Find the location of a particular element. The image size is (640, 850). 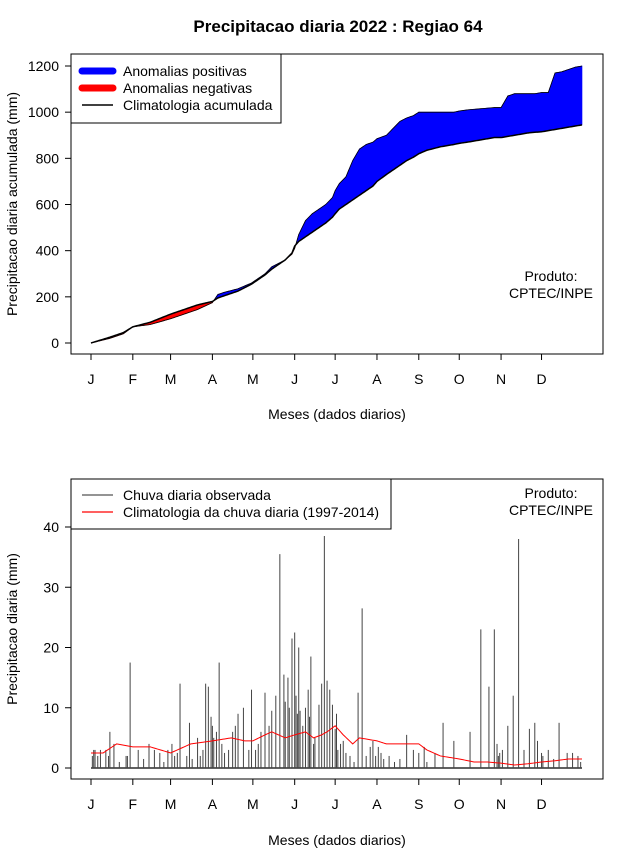

y-tick-label: 600 is located at coordinates (48, 205).